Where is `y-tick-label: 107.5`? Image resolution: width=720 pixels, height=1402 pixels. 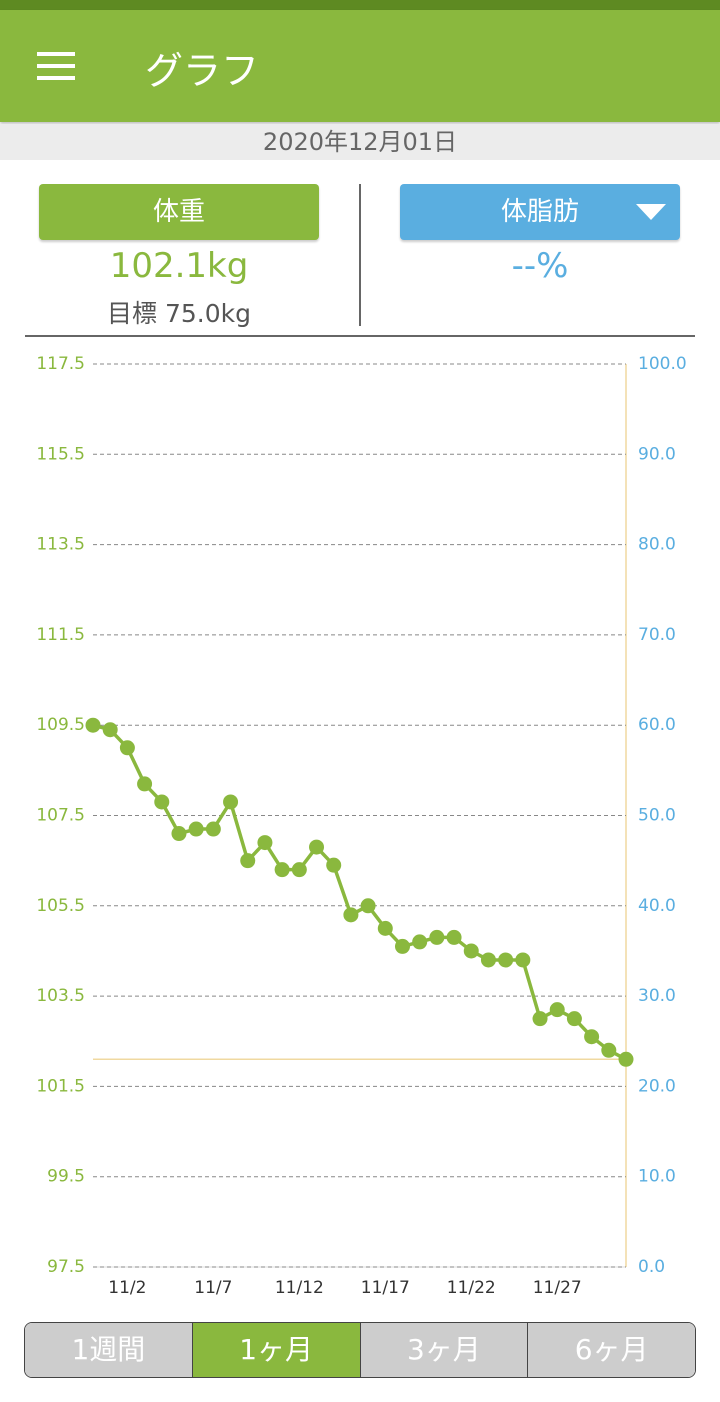
y-tick-label: 107.5 is located at coordinates (60, 816).